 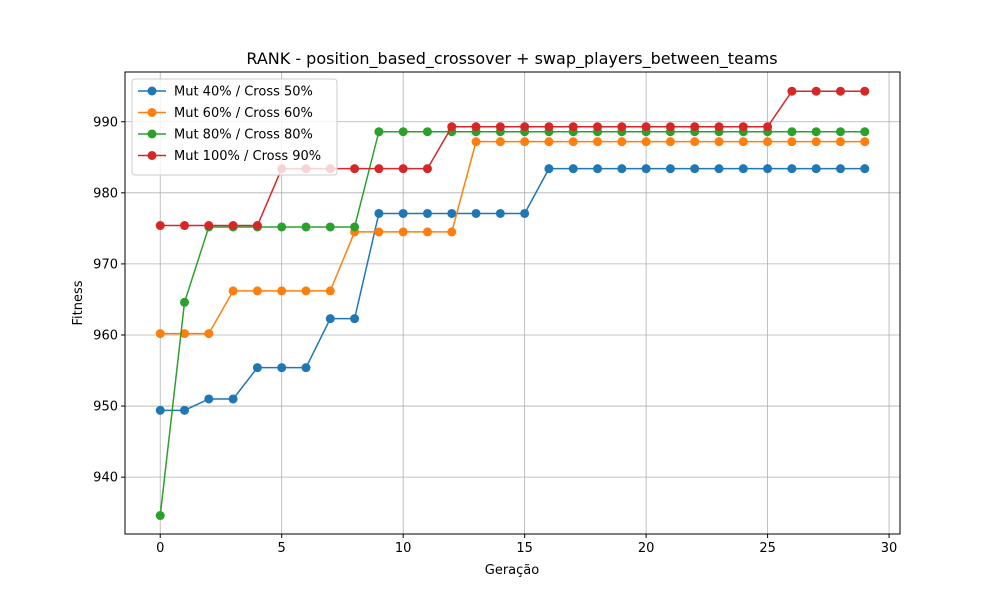 I want to click on legend-label: Mut 80% / Cross 80%, so click(x=243, y=135).